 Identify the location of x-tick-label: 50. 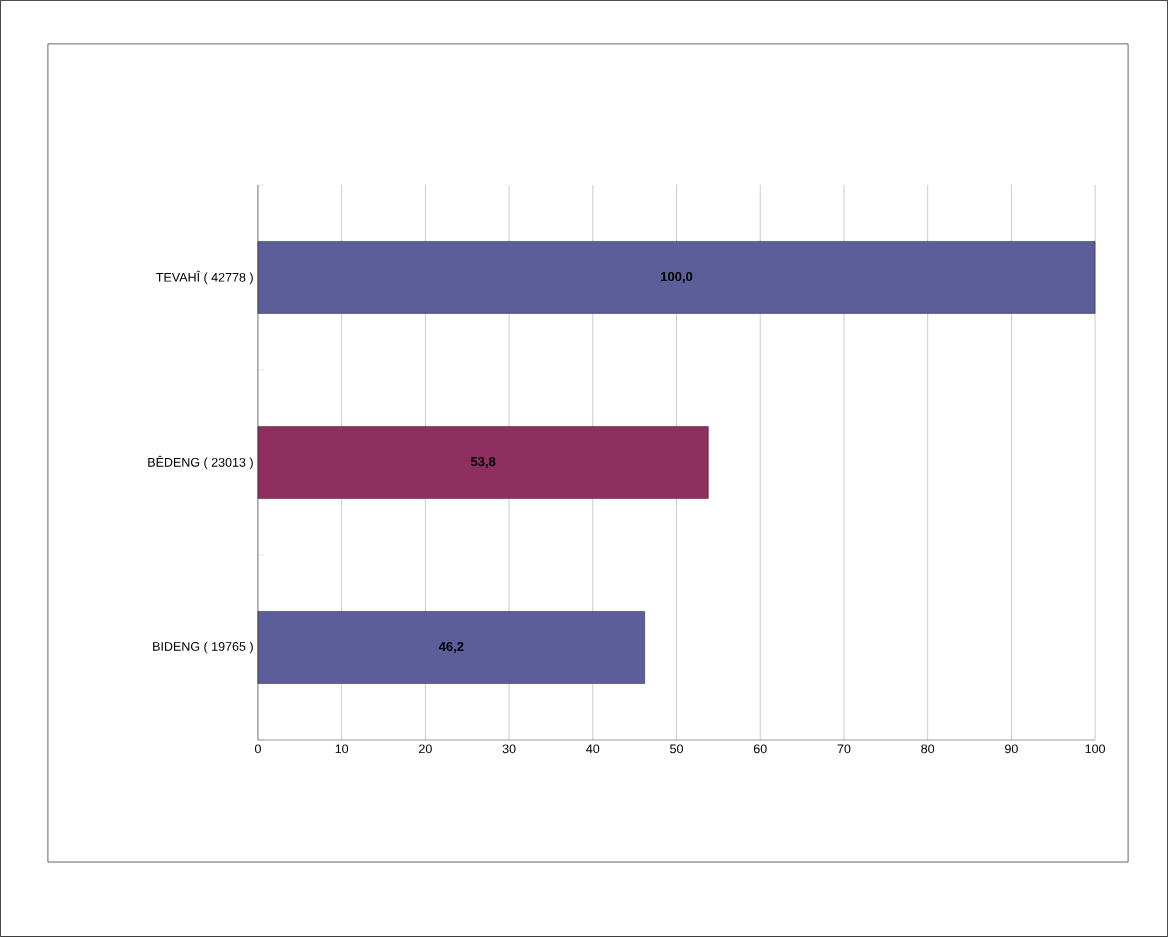
(676, 749).